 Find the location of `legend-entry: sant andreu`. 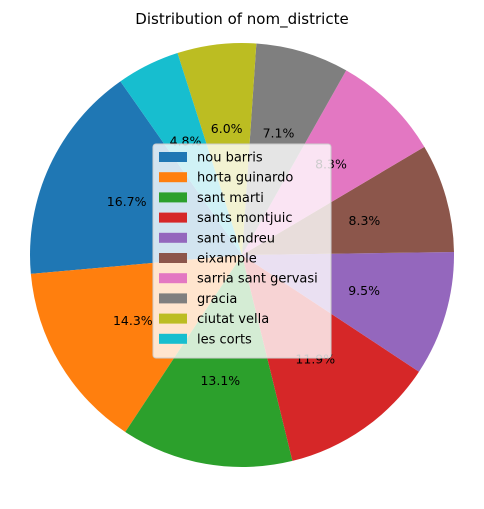

legend-entry: sant andreu is located at coordinates (236, 238).